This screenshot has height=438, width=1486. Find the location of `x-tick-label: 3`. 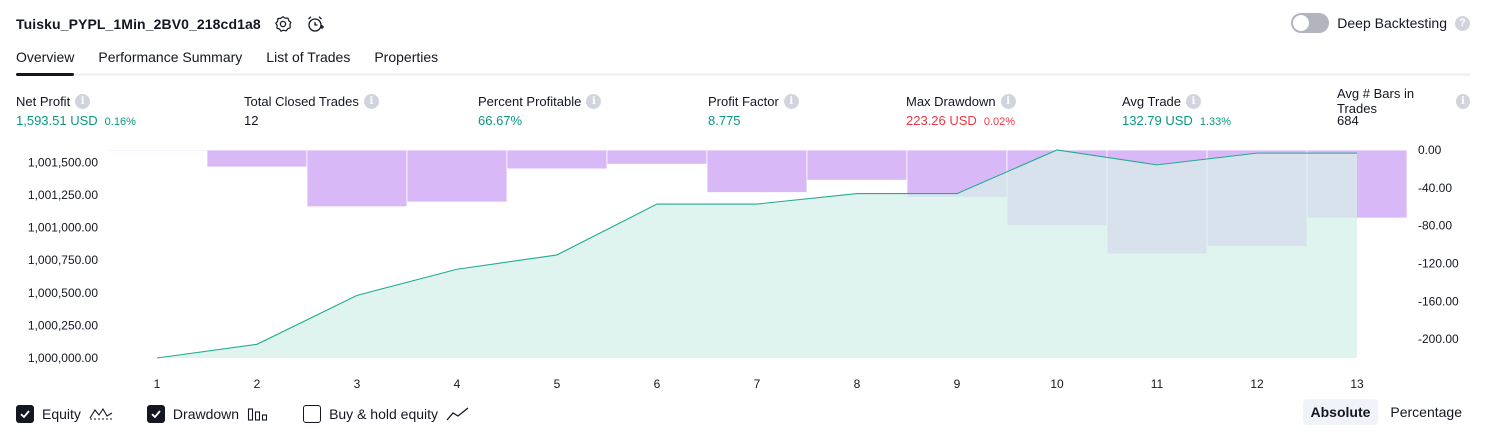

x-tick-label: 3 is located at coordinates (357, 384).